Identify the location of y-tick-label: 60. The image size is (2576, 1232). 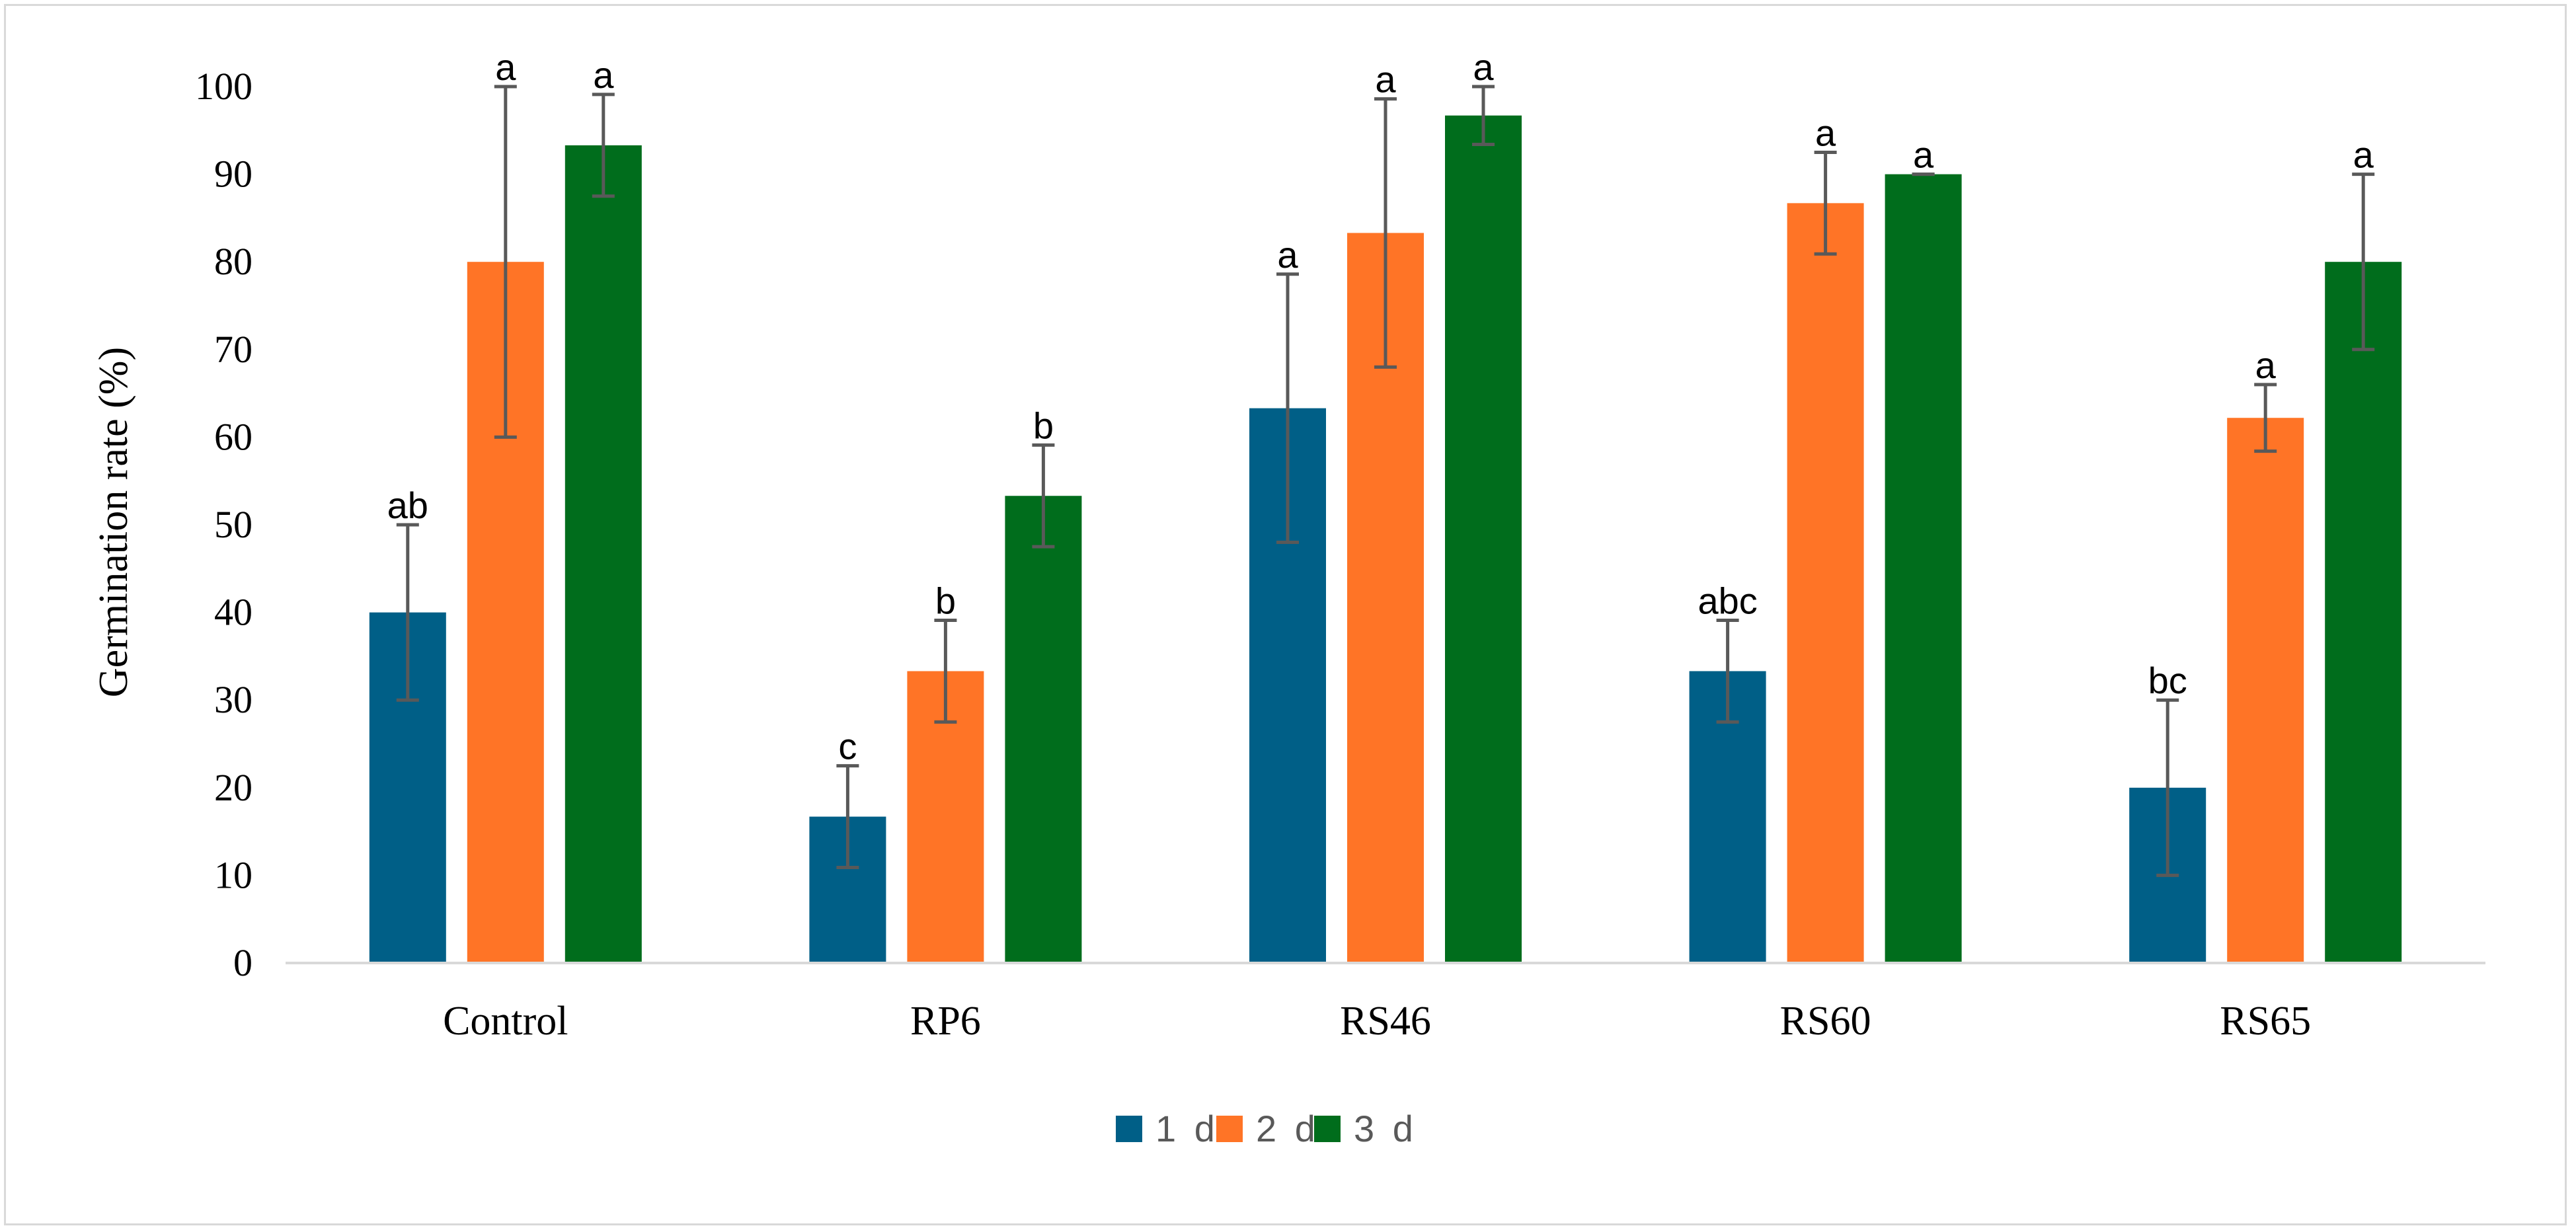
(233, 436).